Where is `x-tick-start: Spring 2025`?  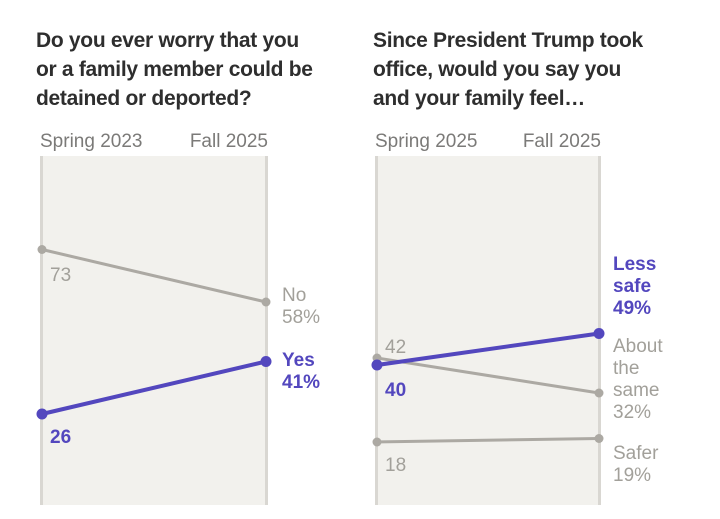
x-tick-start: Spring 2025 is located at coordinates (426, 141).